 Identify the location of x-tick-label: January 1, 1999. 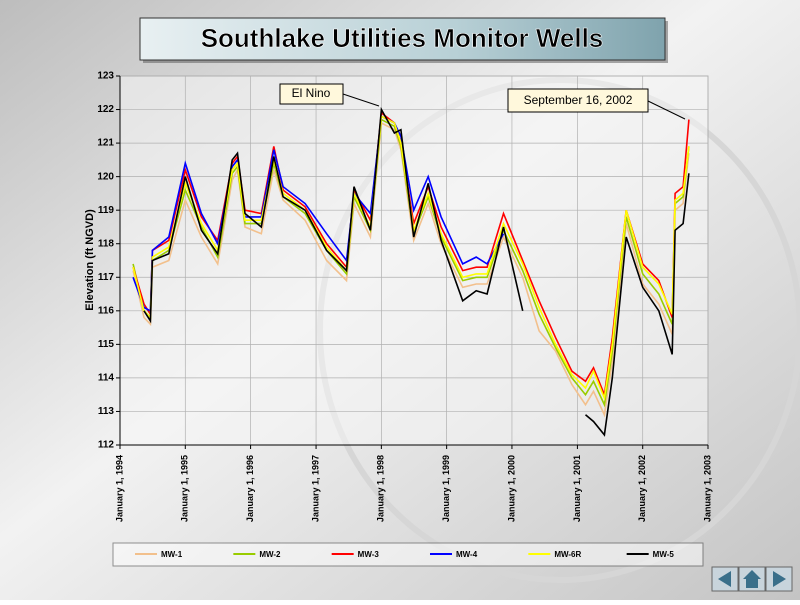
(446, 488).